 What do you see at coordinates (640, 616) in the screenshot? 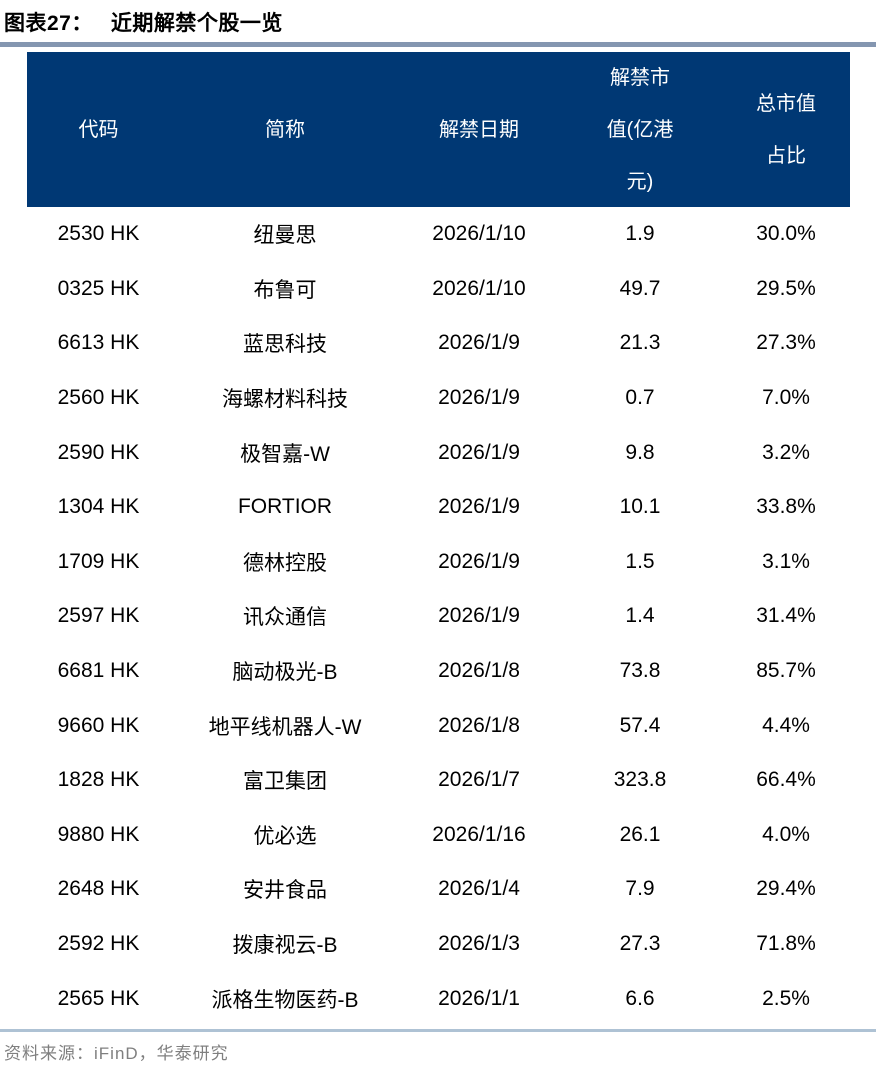
I see `cell-unlock-value: 1.4` at bounding box center [640, 616].